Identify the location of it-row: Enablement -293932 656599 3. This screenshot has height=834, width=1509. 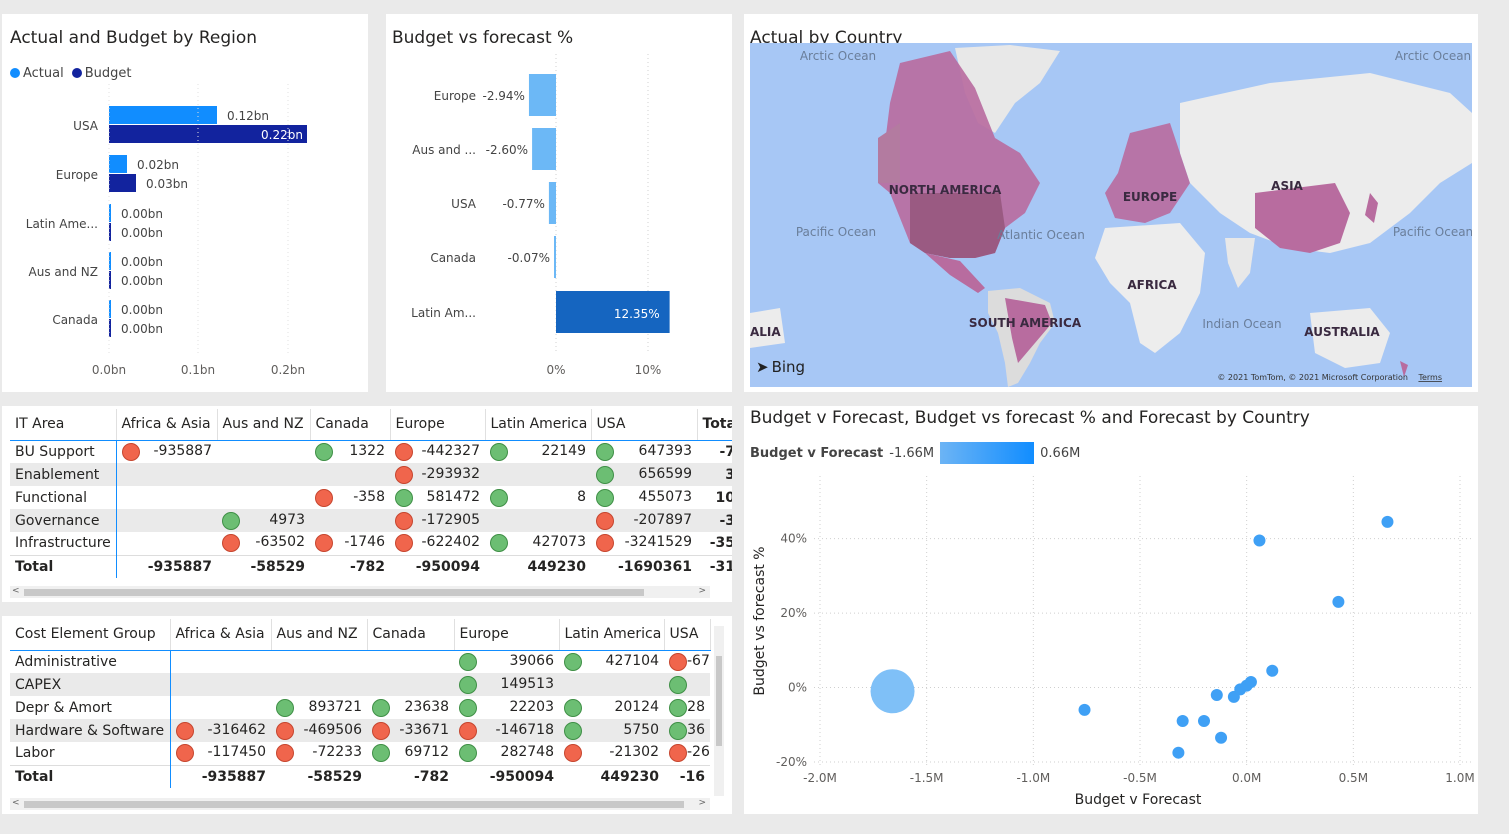
(371, 474).